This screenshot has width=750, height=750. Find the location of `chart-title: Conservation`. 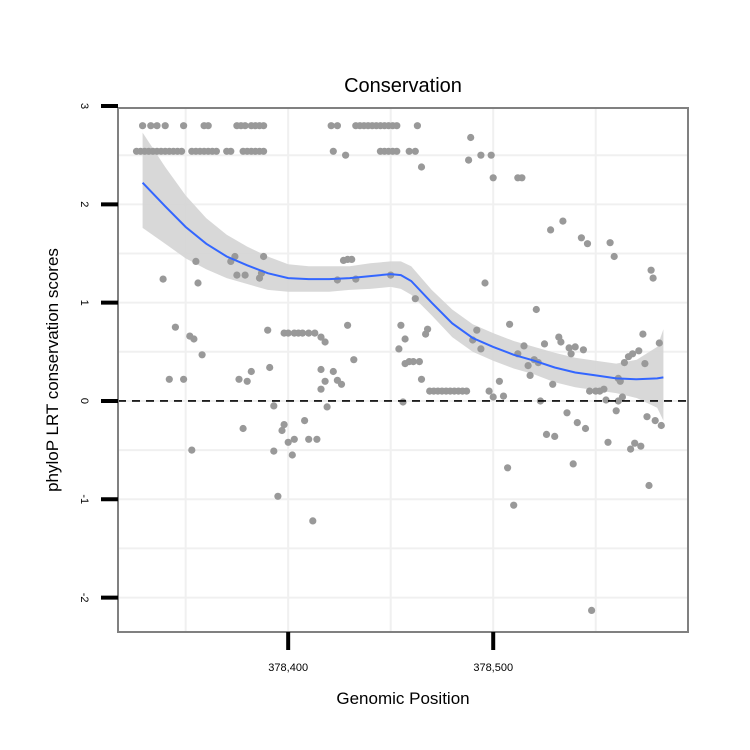

chart-title: Conservation is located at coordinates (403, 86).